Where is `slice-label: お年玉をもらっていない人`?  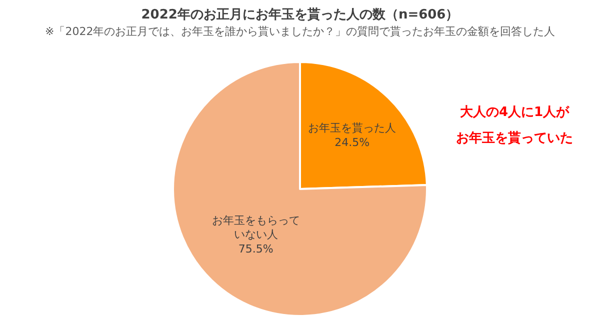 slice-label: お年玉をもらっていない人 is located at coordinates (256, 228).